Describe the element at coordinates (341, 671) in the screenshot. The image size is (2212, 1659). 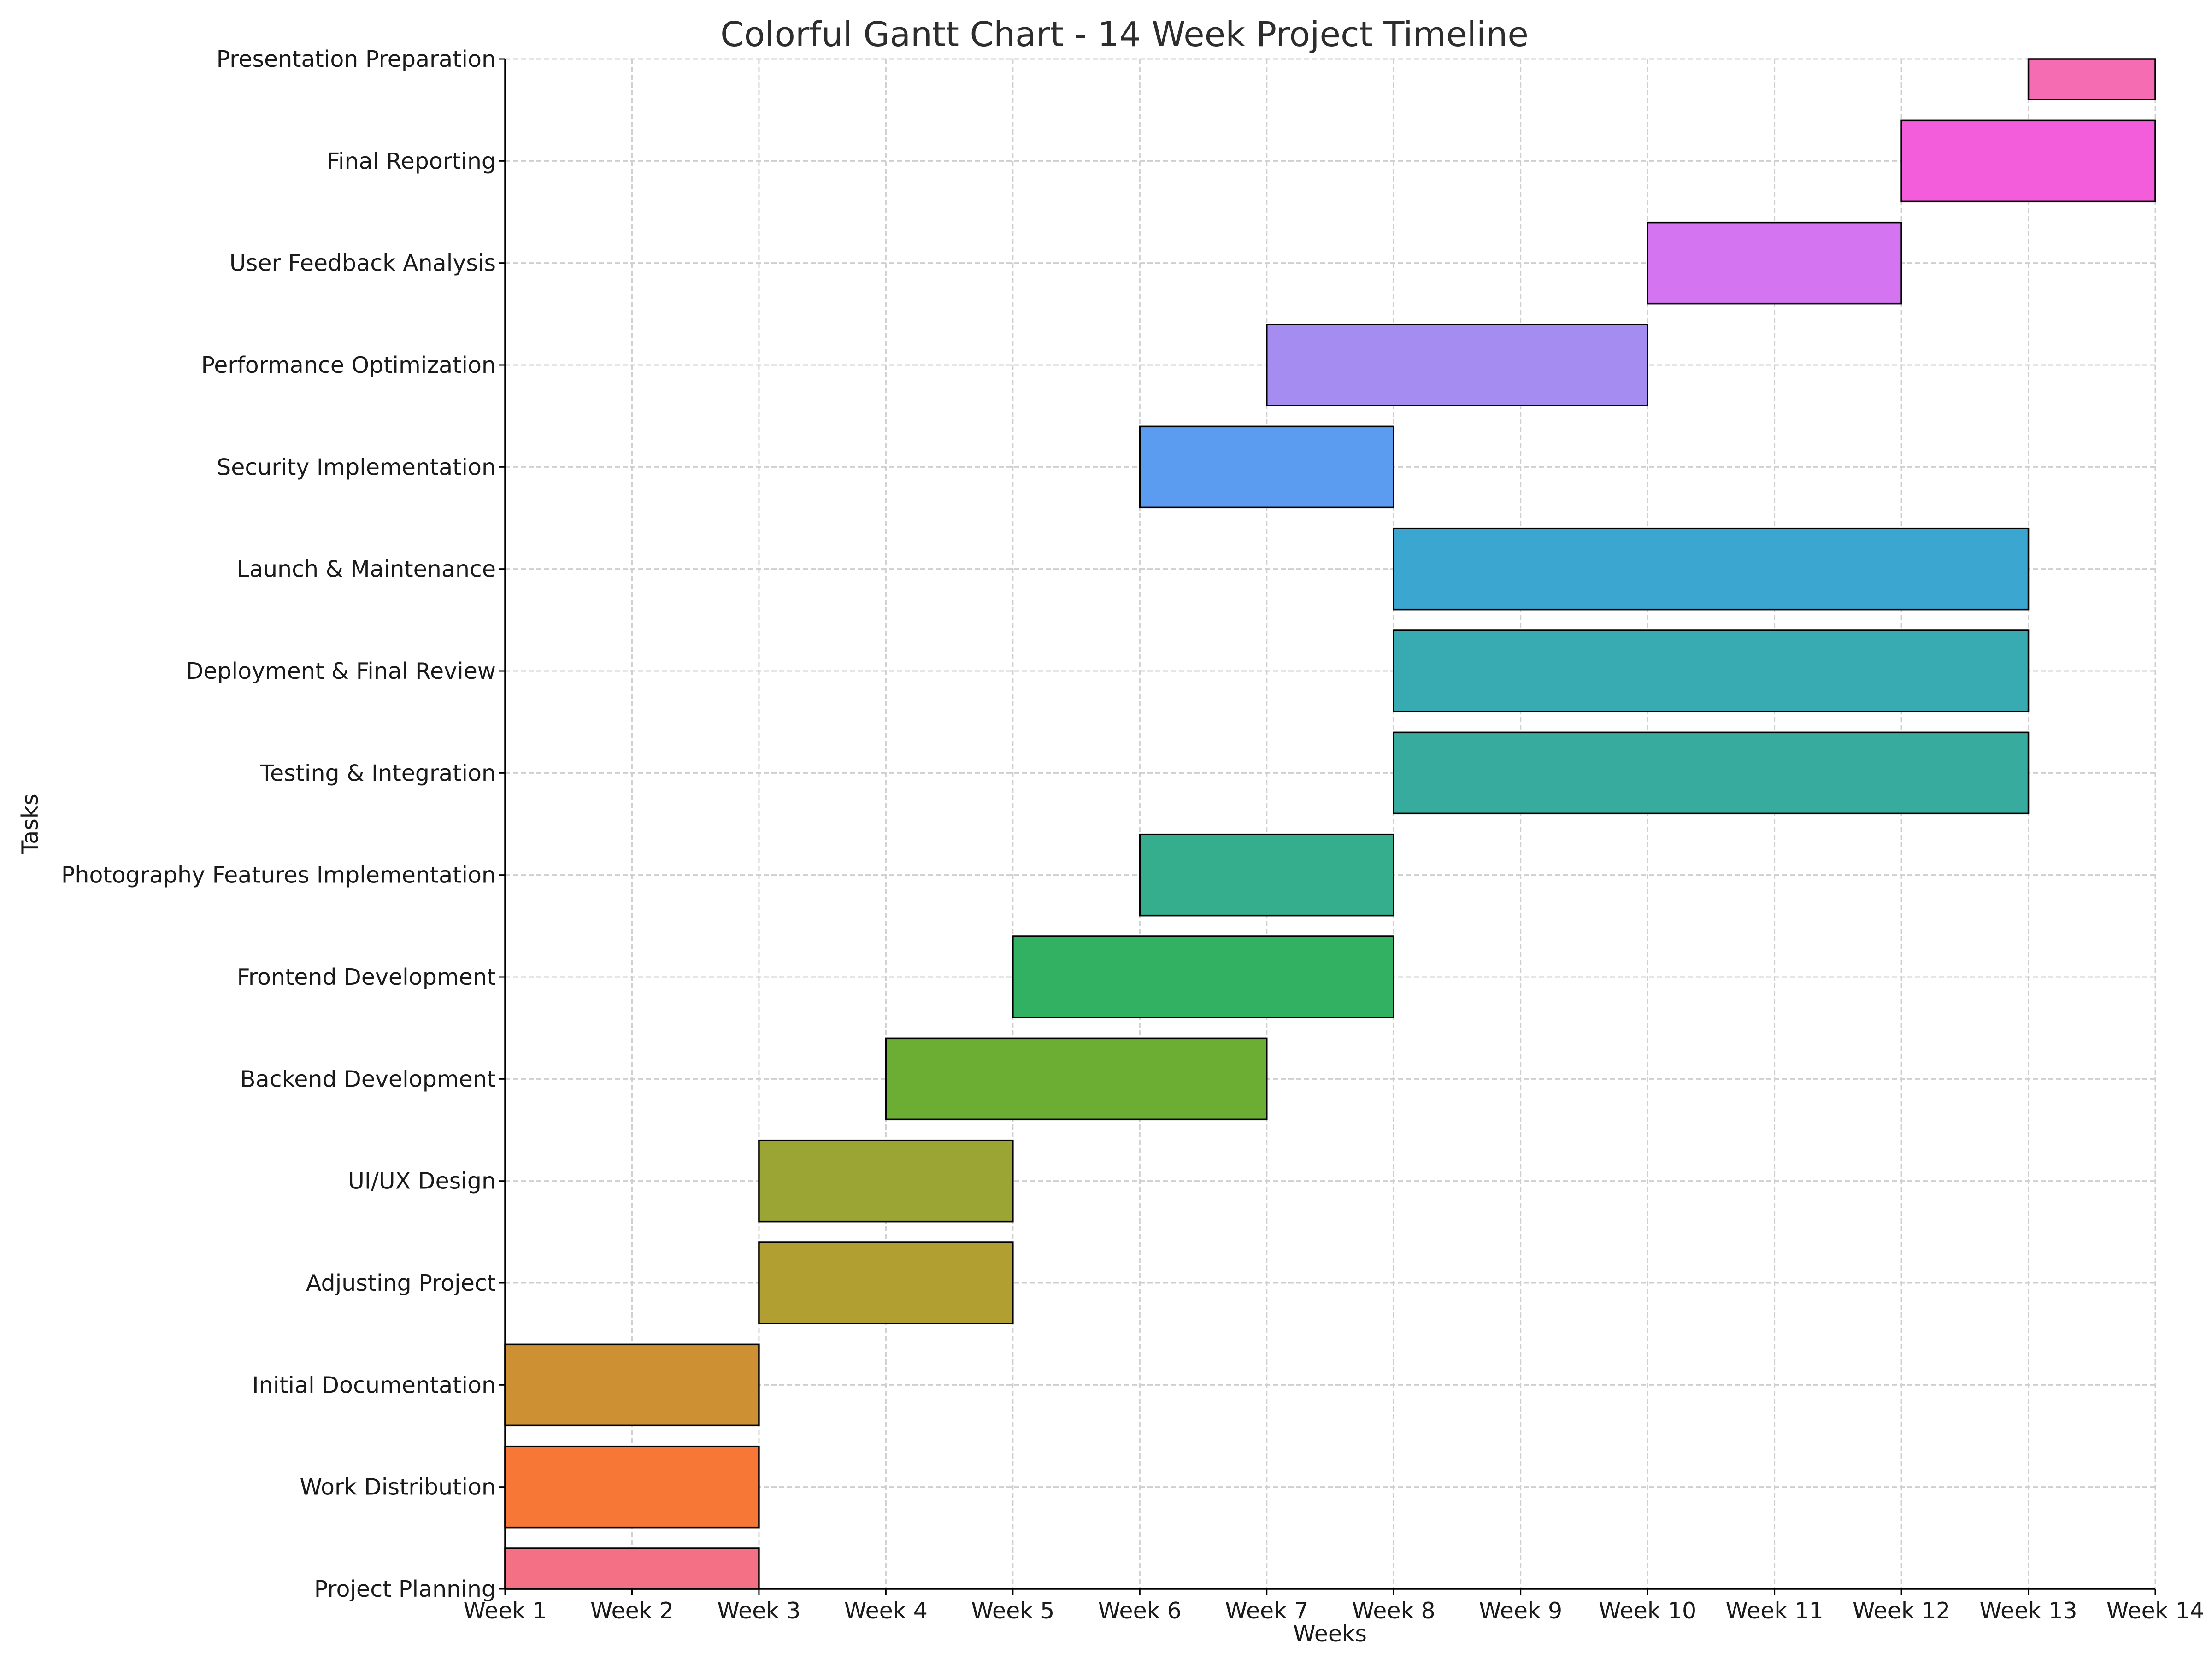
I see `y-tick-label: Deployment & Final Review` at that location.